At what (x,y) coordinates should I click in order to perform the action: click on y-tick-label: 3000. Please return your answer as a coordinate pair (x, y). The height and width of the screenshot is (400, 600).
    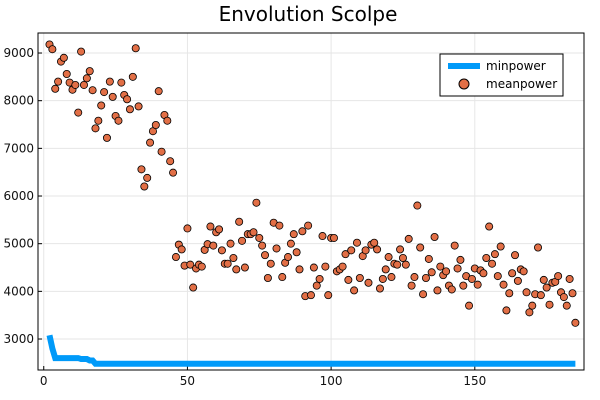
    Looking at the image, I should click on (18, 339).